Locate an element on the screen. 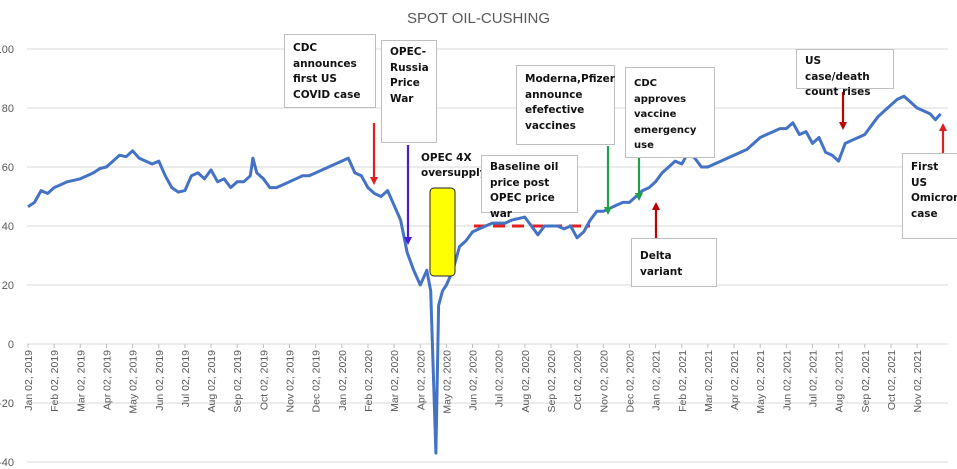 Image resolution: width=957 pixels, height=469 pixels. annotation-cdc-vaccine: CDC approves vaccine emergency use is located at coordinates (670, 112).